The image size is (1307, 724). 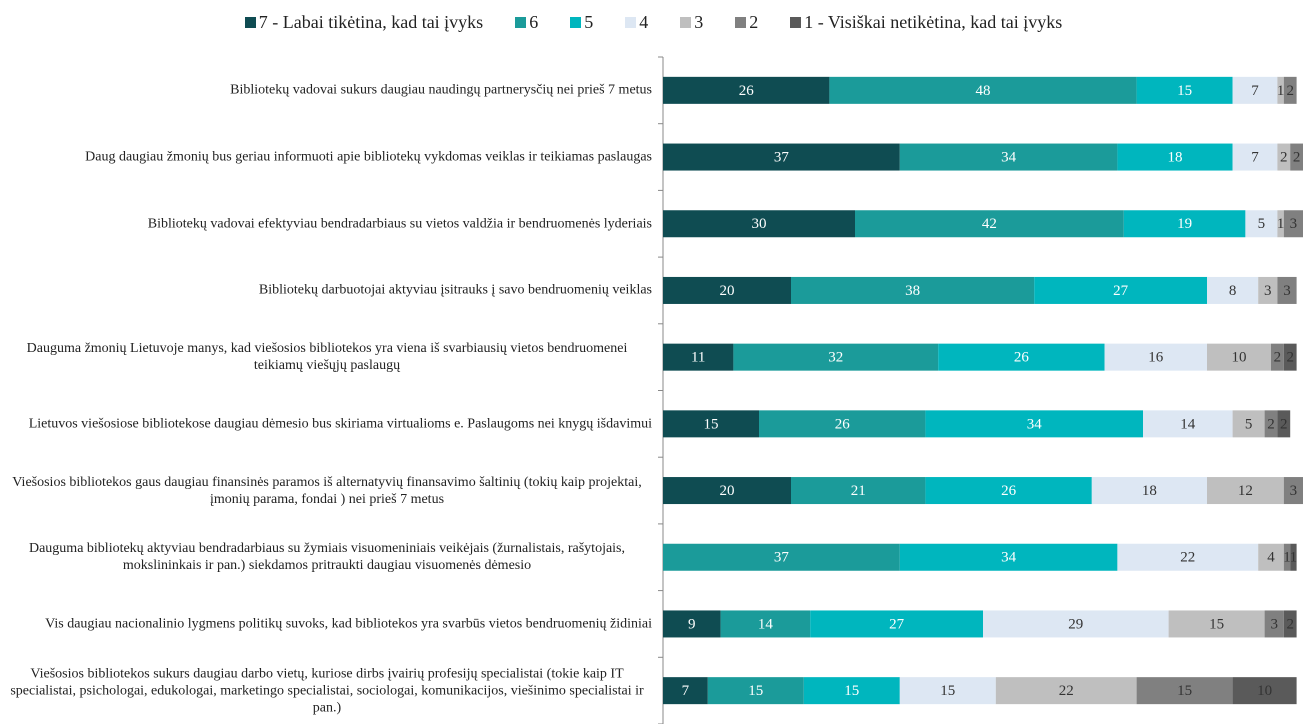 I want to click on value-label: 20, so click(x=727, y=491).